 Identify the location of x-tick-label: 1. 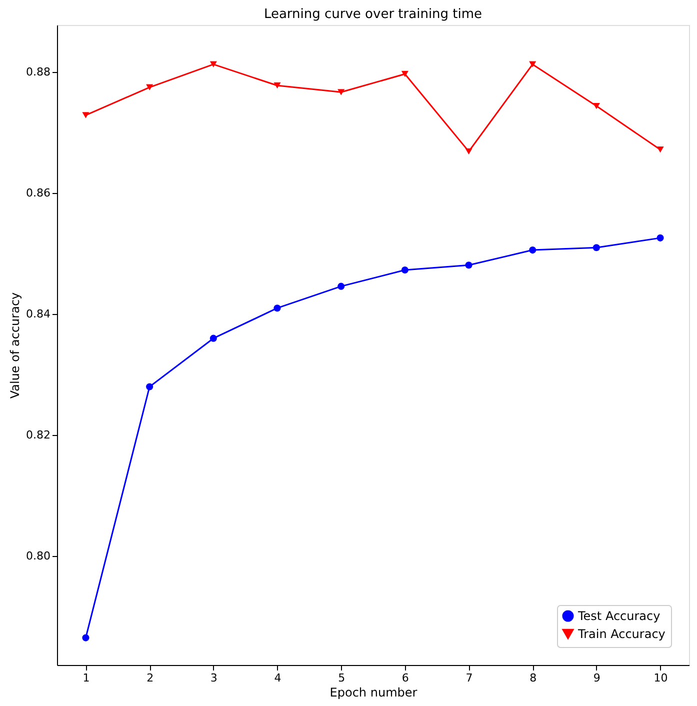
(86, 678).